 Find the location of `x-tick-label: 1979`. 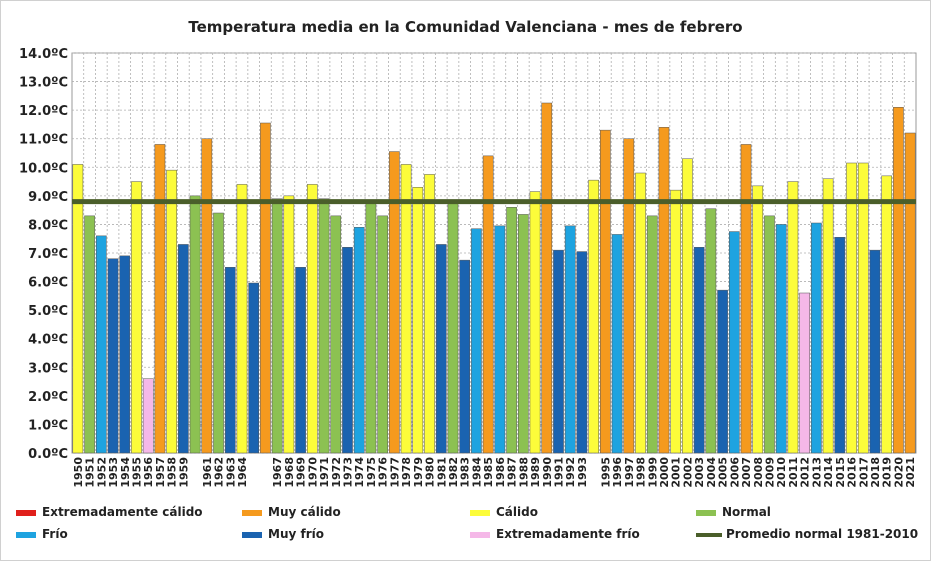

x-tick-label: 1979 is located at coordinates (418, 472).